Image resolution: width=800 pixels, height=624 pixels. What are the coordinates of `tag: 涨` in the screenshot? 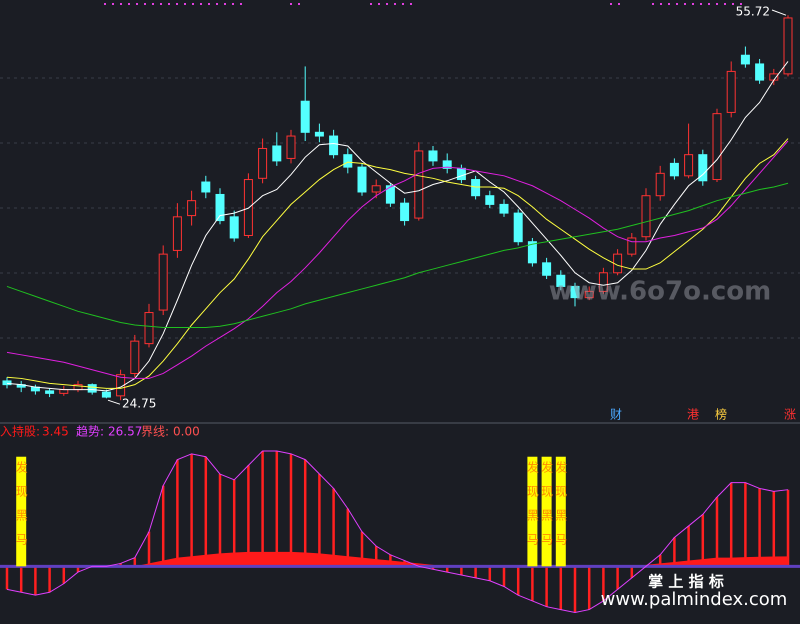 It's located at (790, 414).